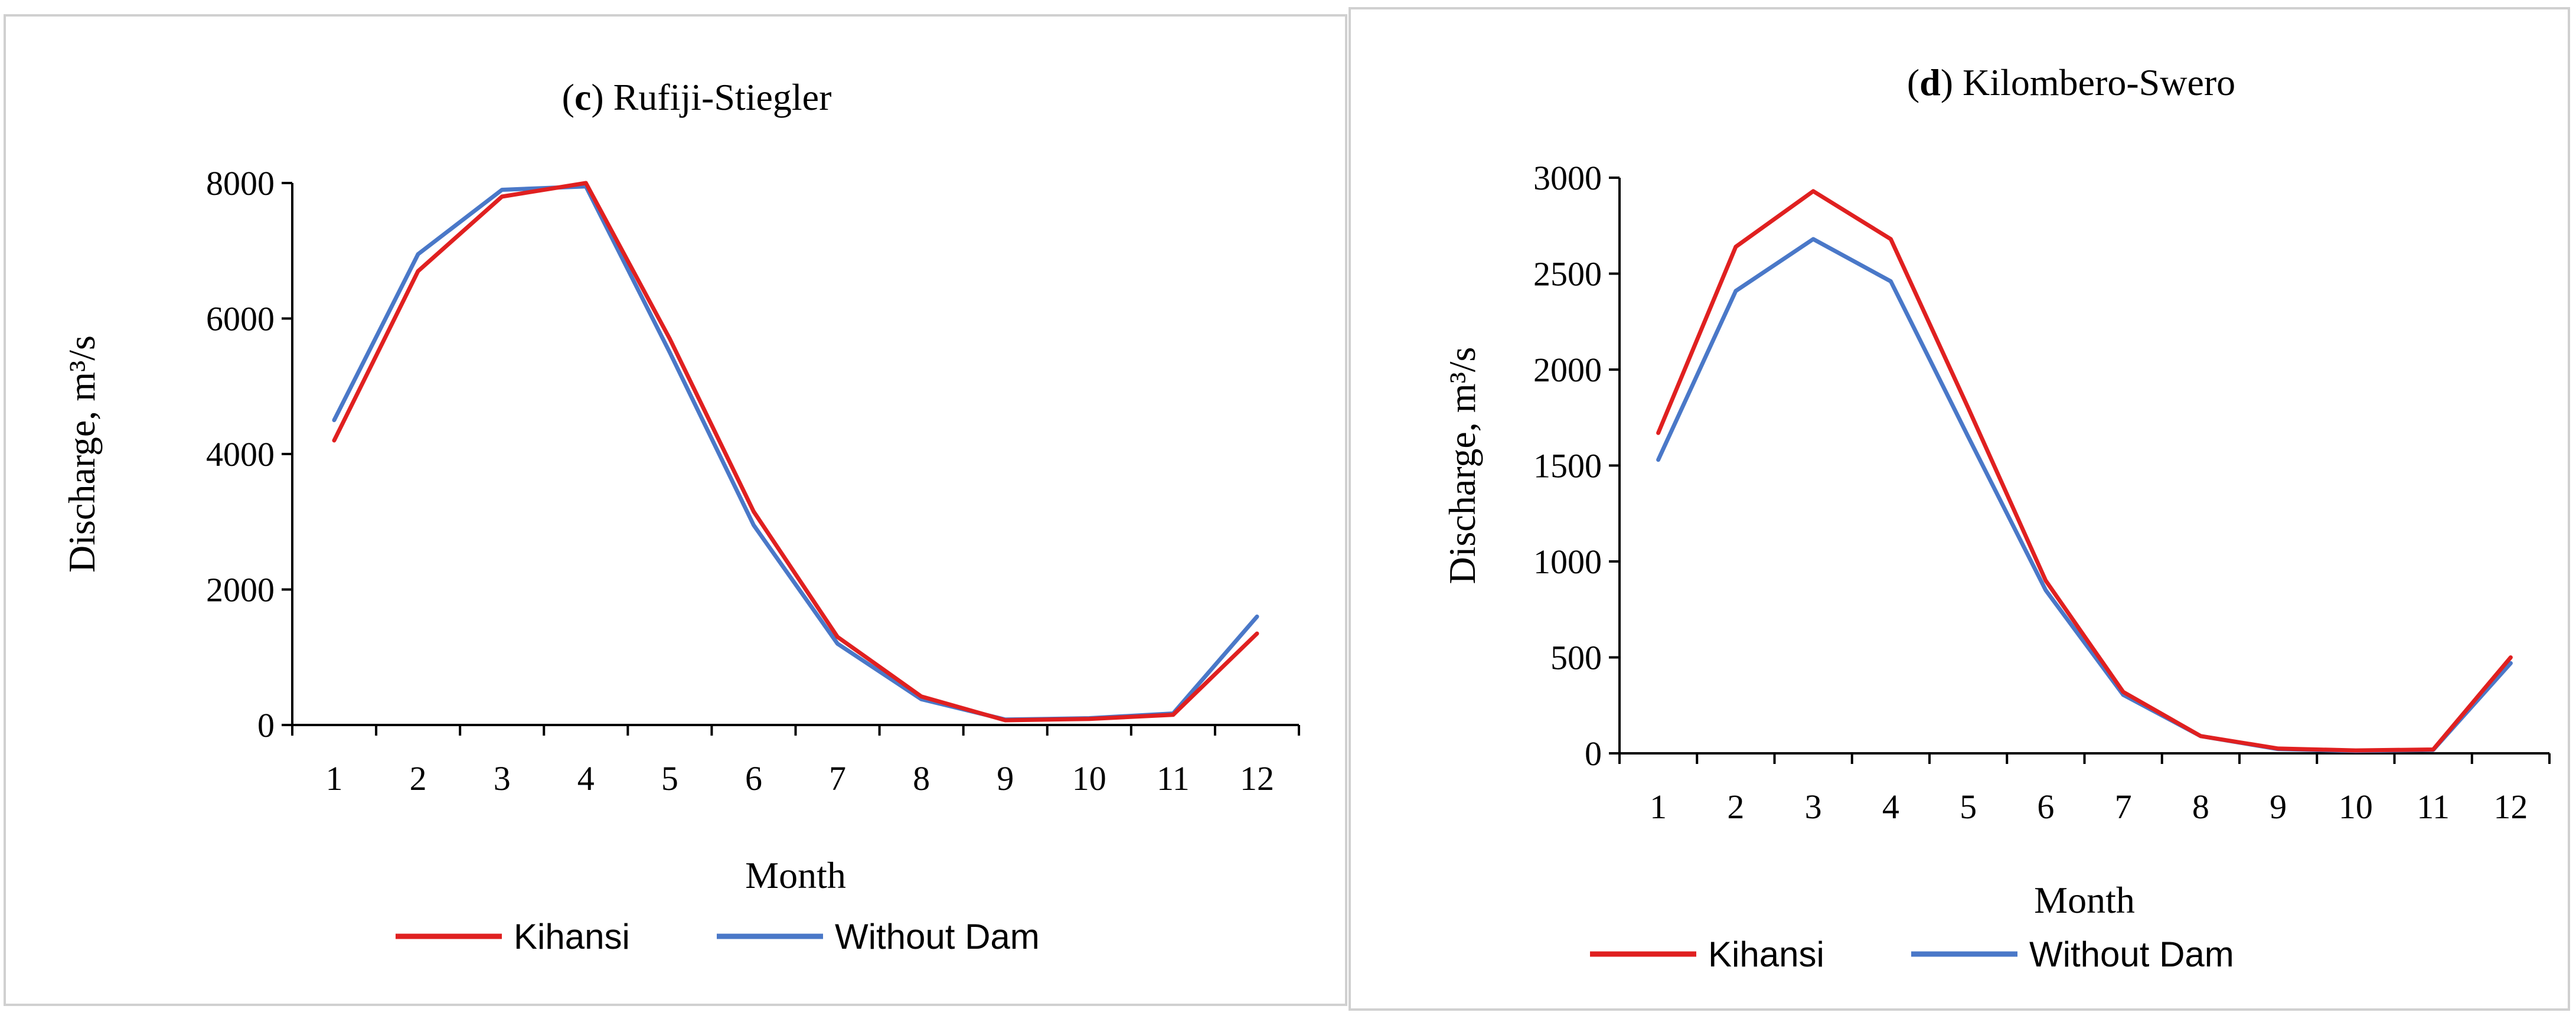  I want to click on y-tick-label: 3000, so click(1567, 178).